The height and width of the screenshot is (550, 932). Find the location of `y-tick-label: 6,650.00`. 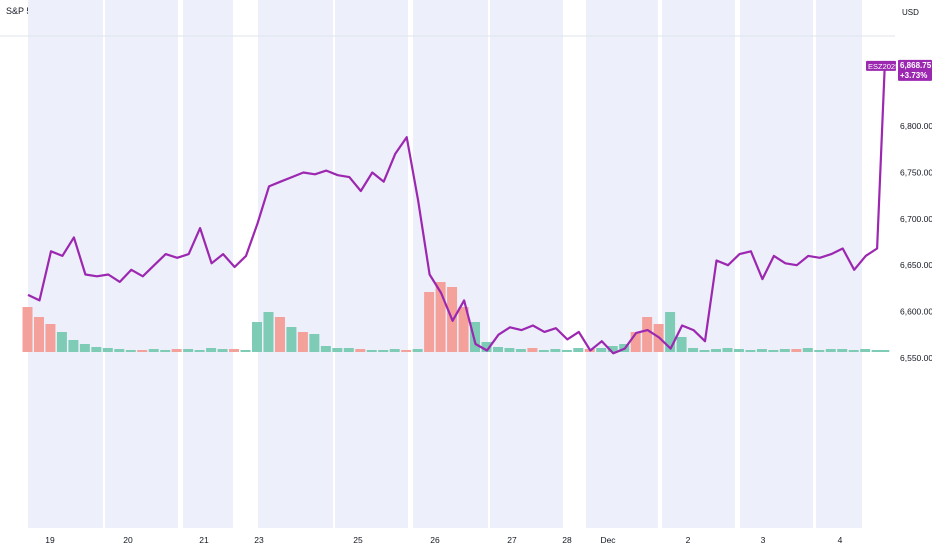

y-tick-label: 6,650.00 is located at coordinates (916, 265).